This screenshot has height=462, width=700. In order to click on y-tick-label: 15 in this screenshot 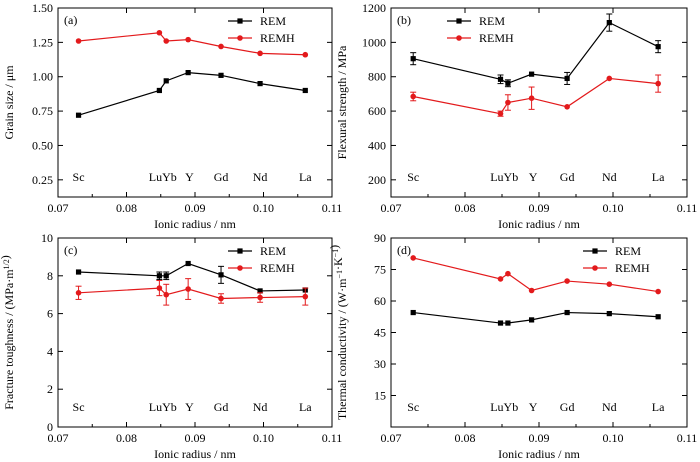, I will do `click(380, 396)`.